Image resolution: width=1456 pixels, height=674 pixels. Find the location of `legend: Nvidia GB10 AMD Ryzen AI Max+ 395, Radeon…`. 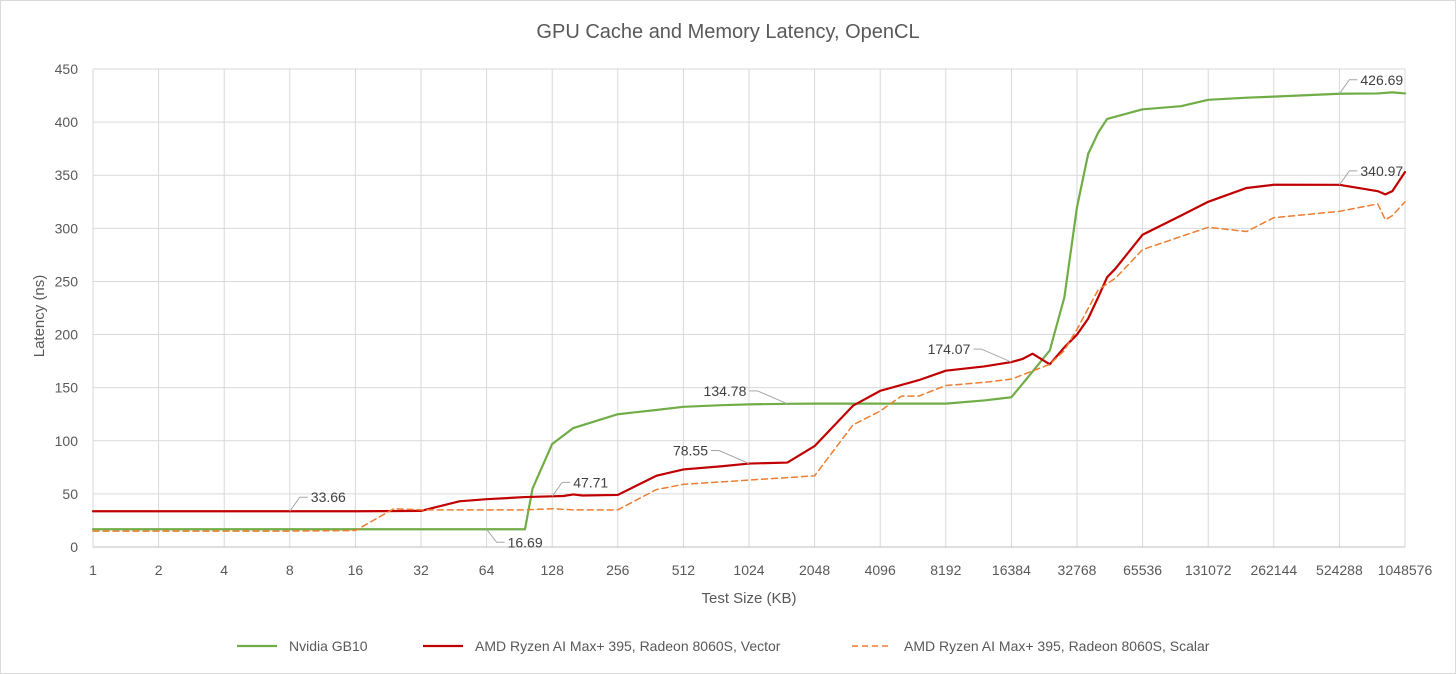

legend: Nvidia GB10 AMD Ryzen AI Max+ 395, Radeon… is located at coordinates (723, 646).